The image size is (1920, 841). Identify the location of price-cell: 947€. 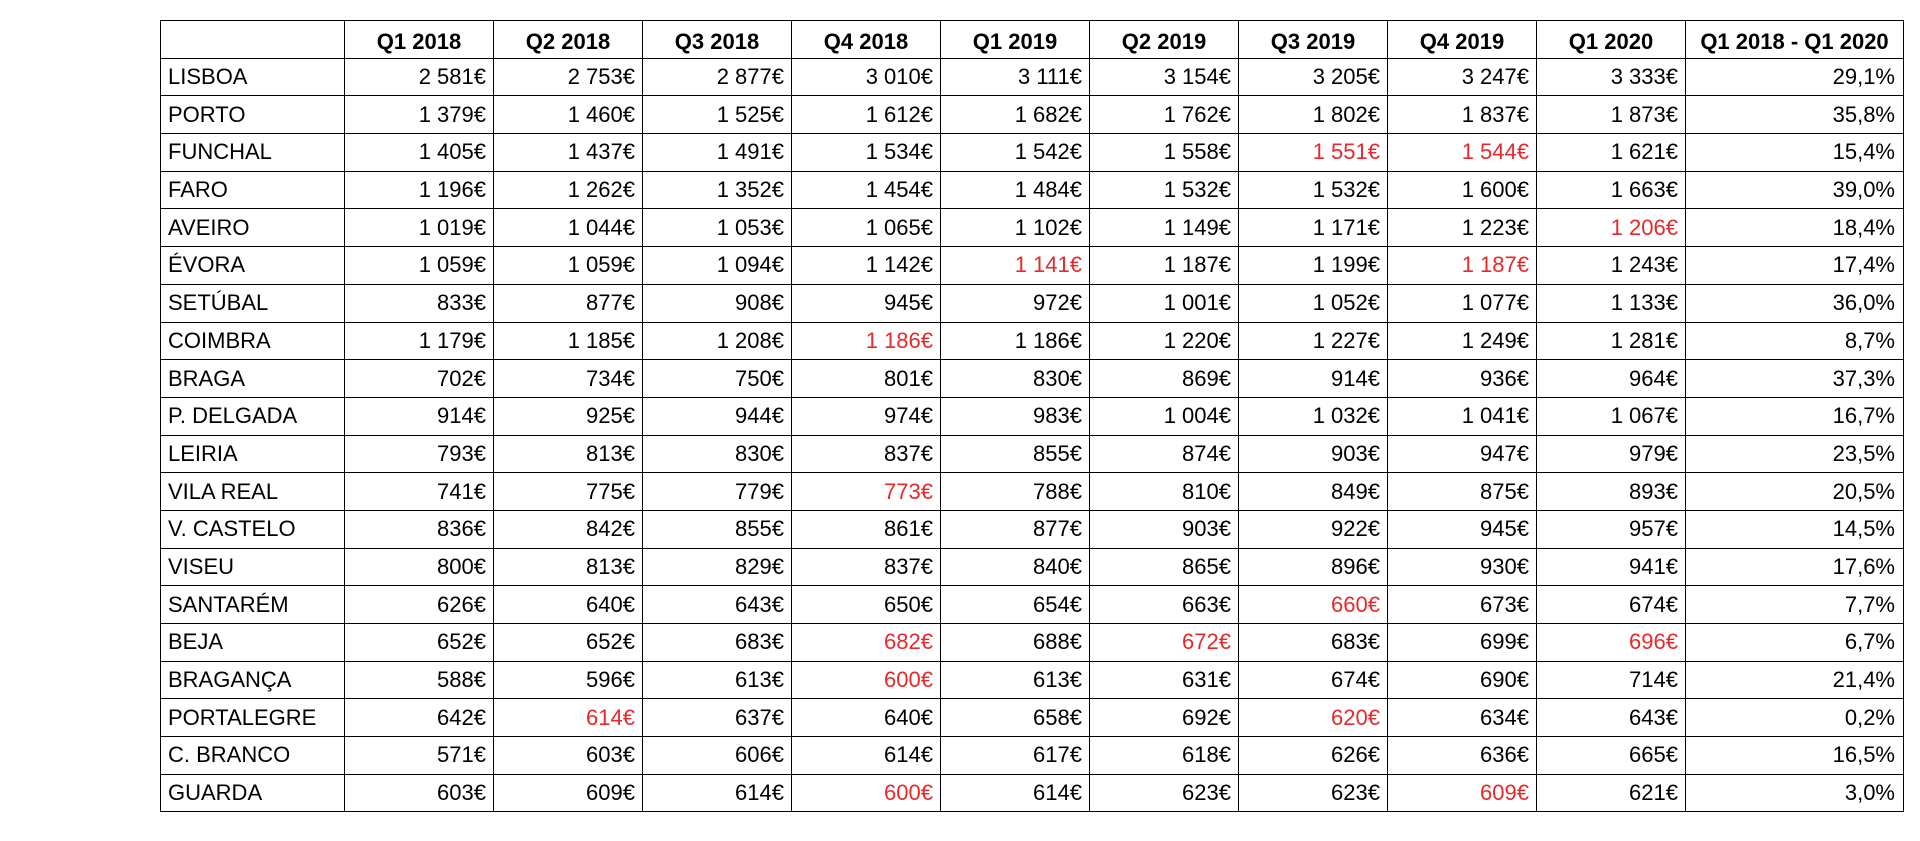
(1462, 454).